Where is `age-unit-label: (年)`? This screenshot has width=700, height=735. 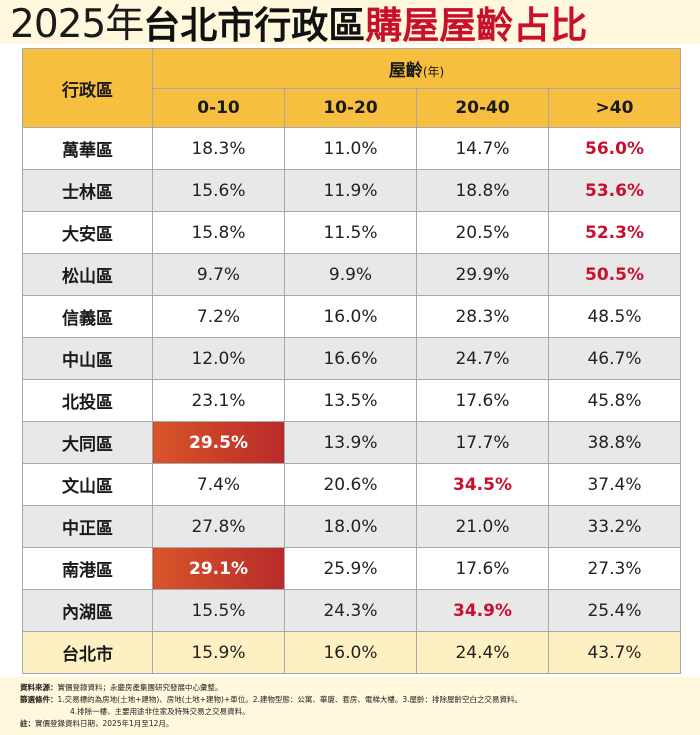 age-unit-label: (年) is located at coordinates (433, 72).